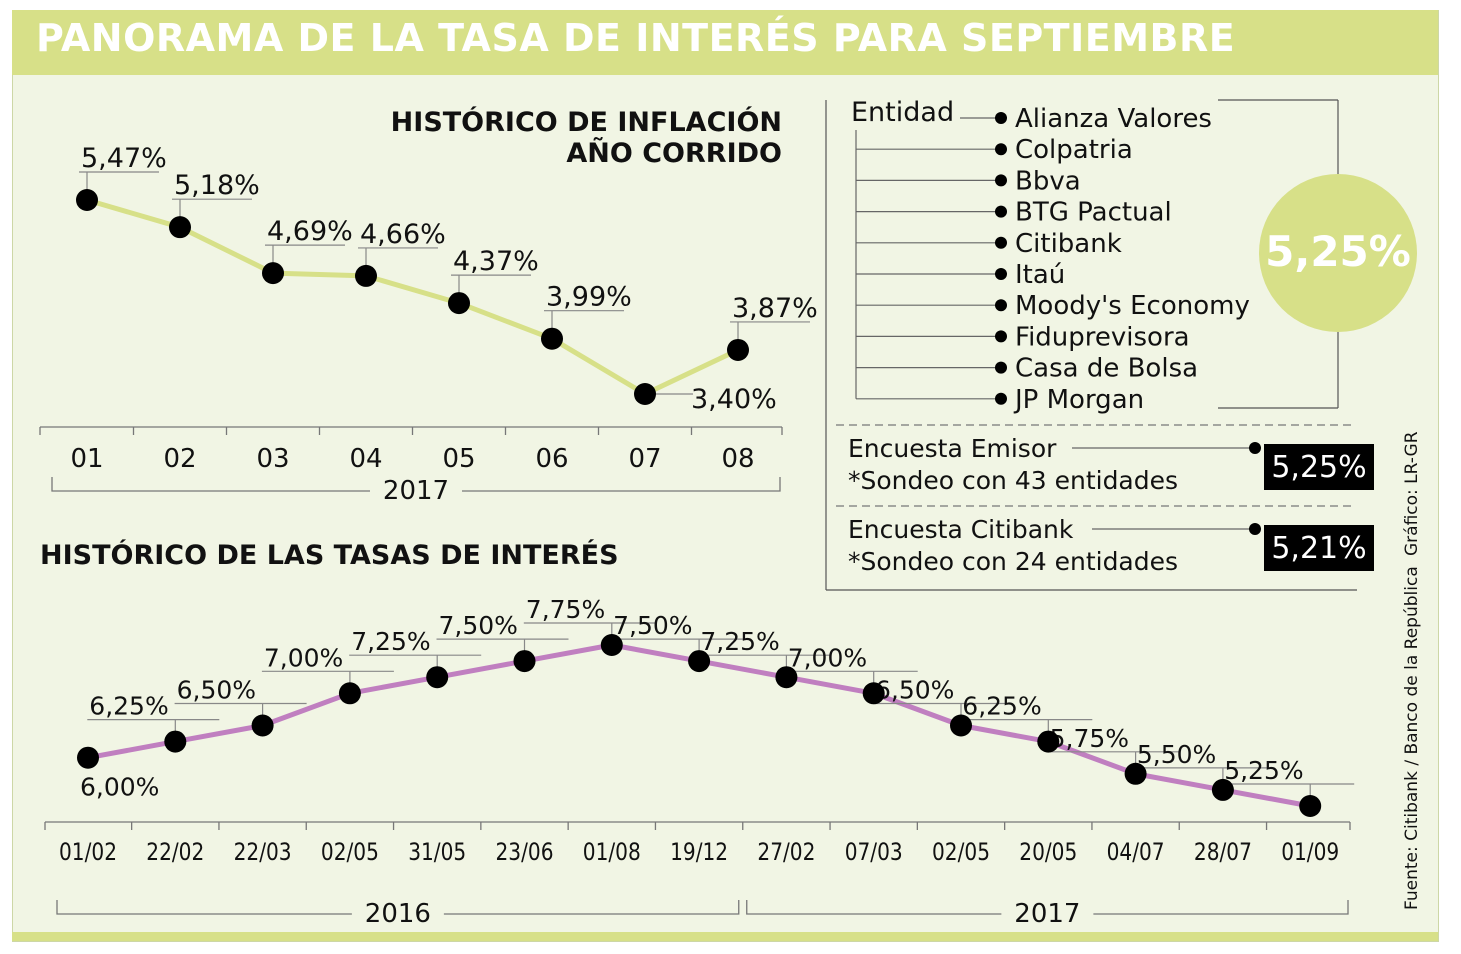  Describe the element at coordinates (86, 459) in the screenshot. I see `inflation-category-label: 01` at that location.